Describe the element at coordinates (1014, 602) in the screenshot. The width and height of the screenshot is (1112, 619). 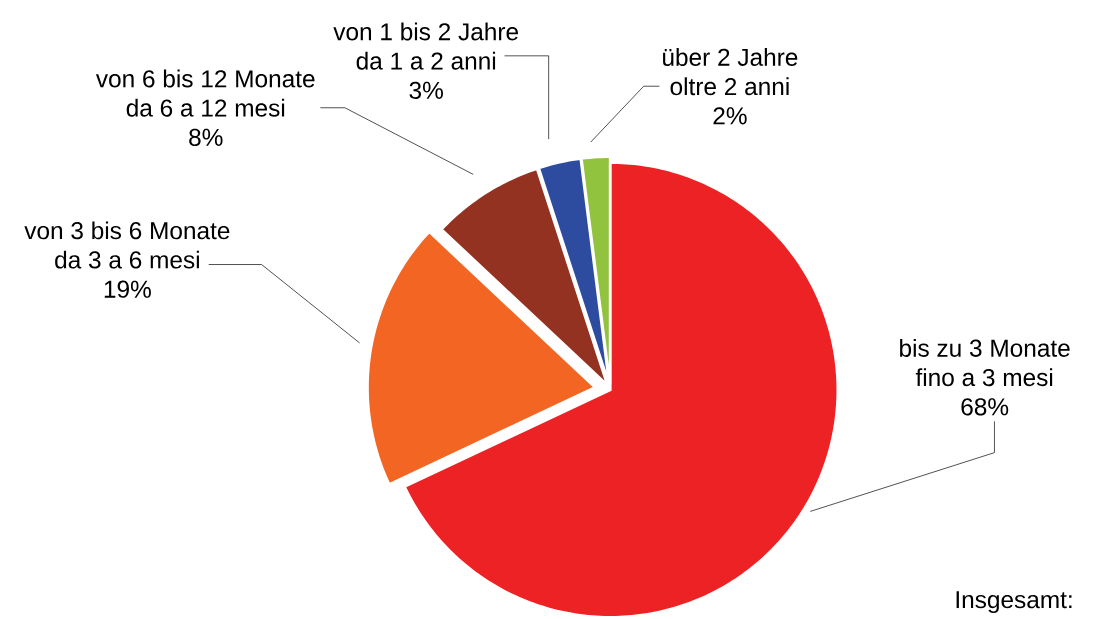
I see `text: Insgesamt:` at that location.